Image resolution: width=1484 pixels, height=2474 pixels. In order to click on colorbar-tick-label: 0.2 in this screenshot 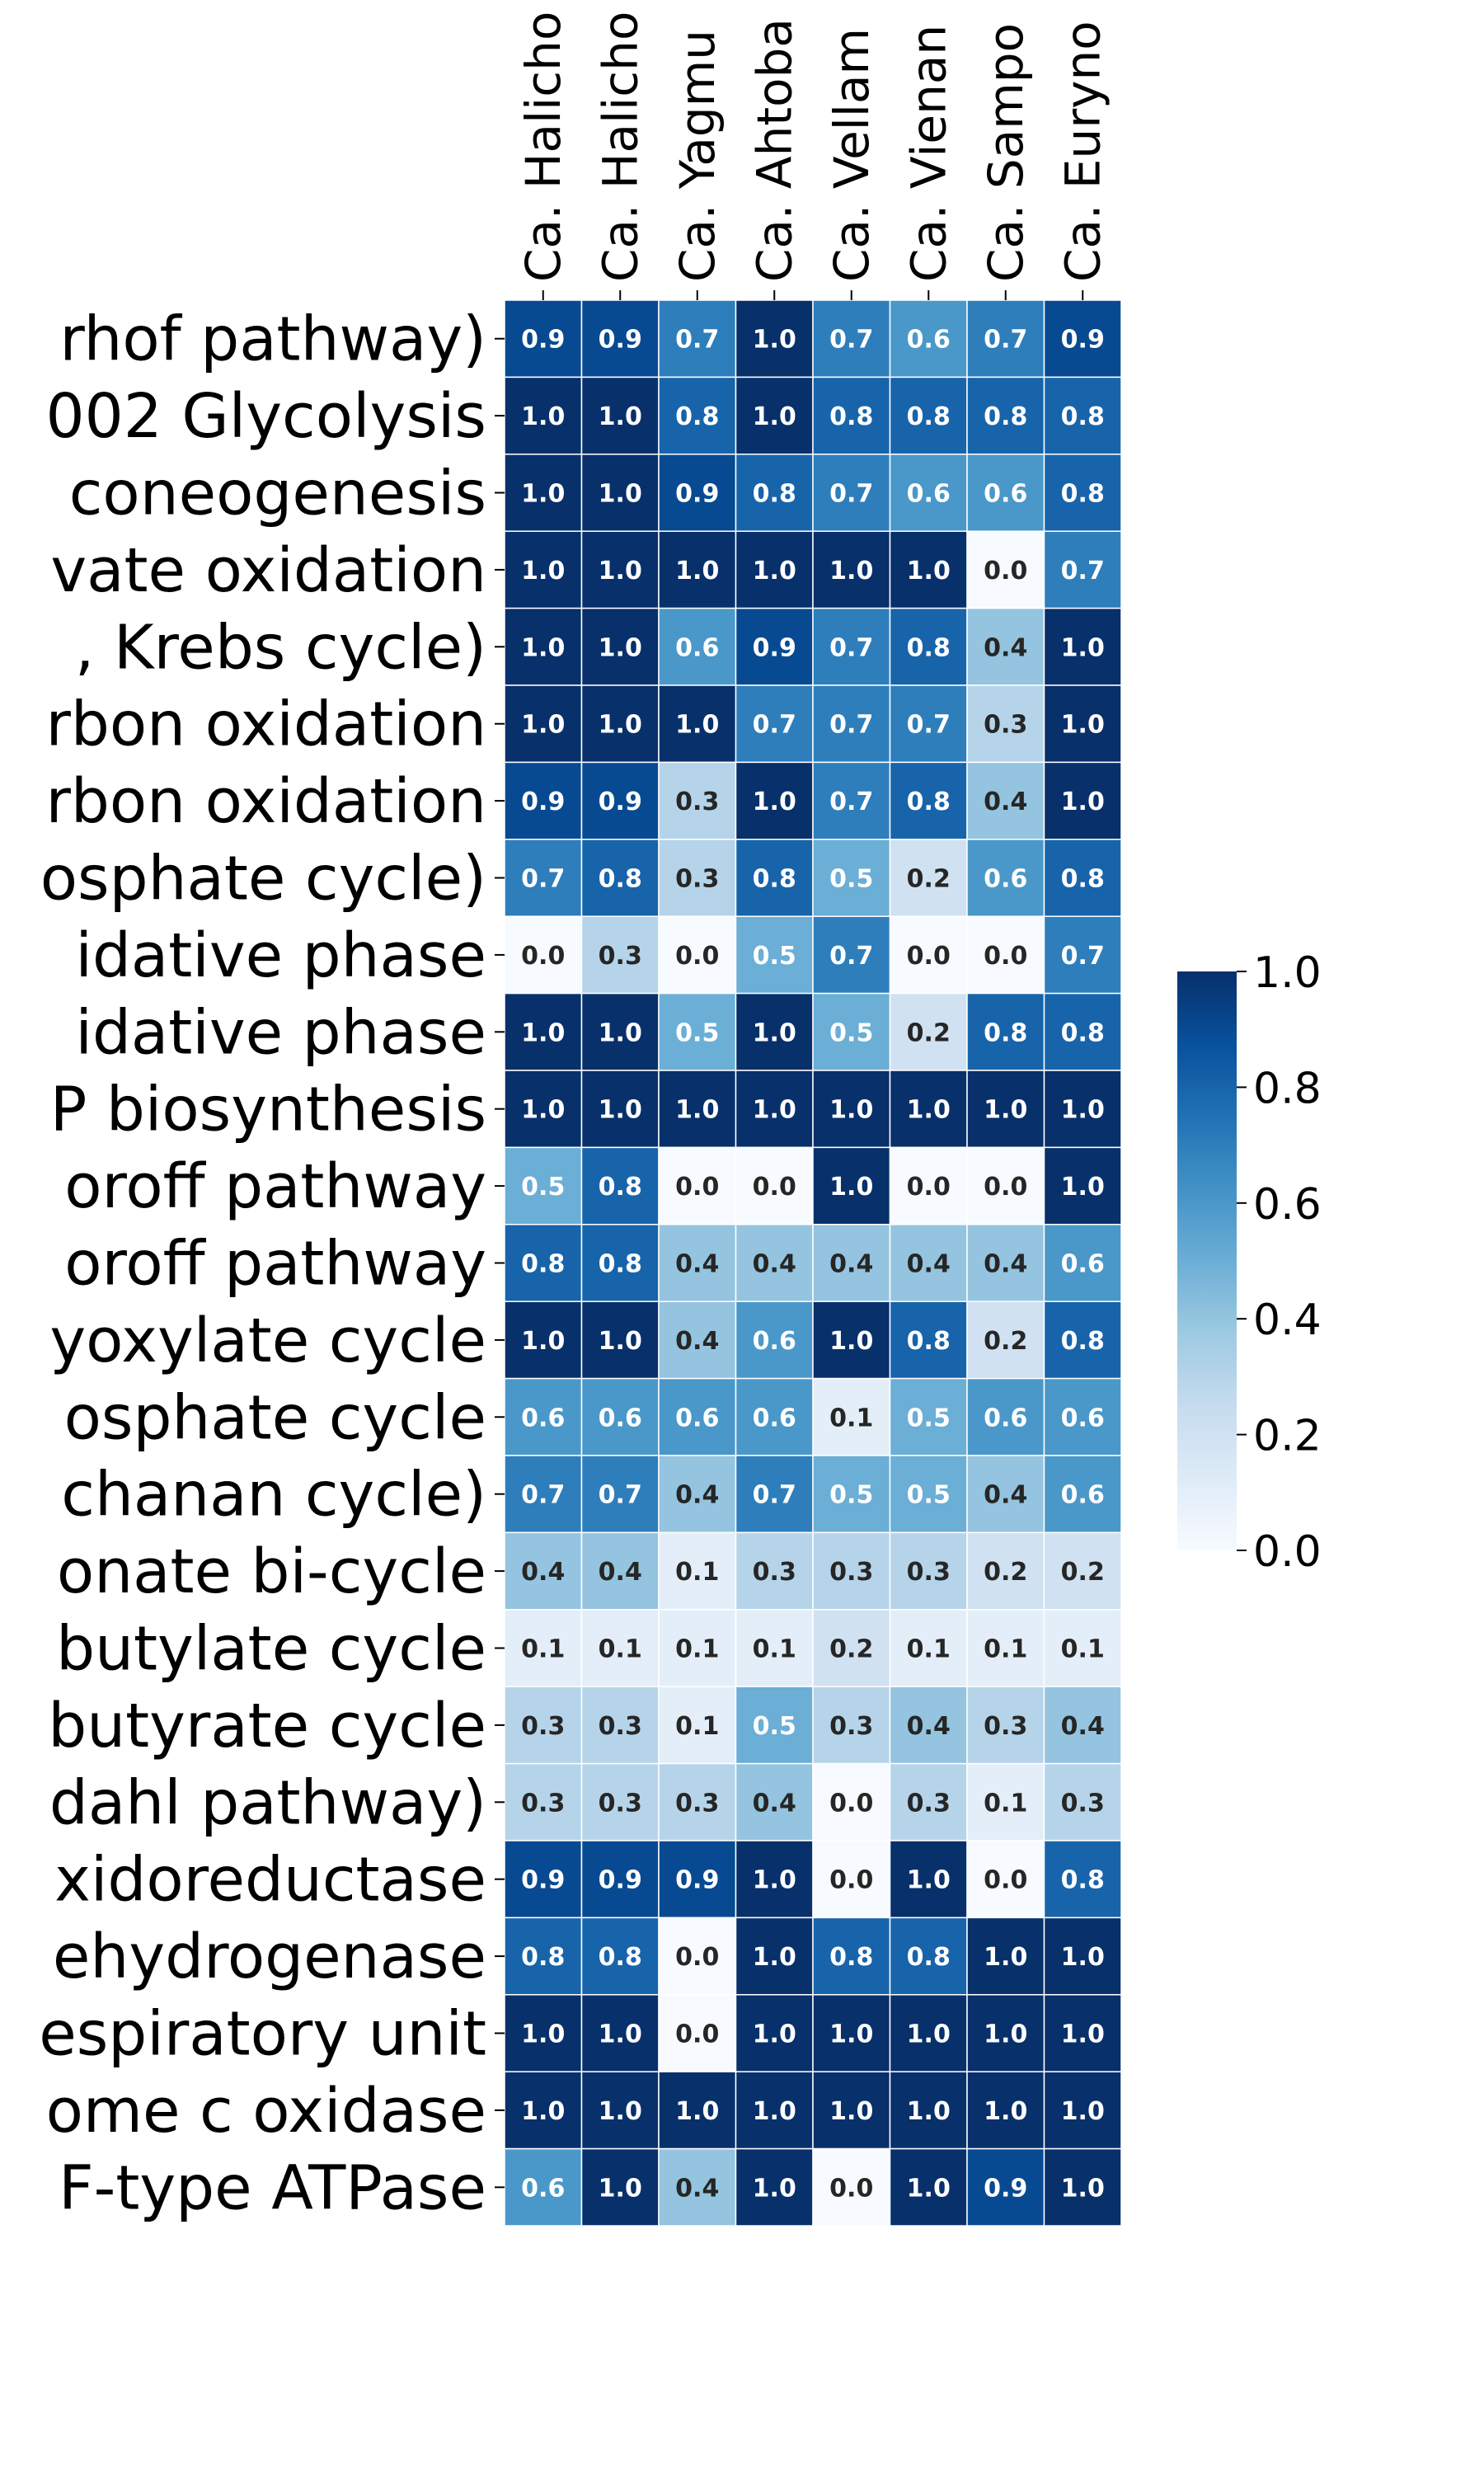, I will do `click(1287, 1436)`.